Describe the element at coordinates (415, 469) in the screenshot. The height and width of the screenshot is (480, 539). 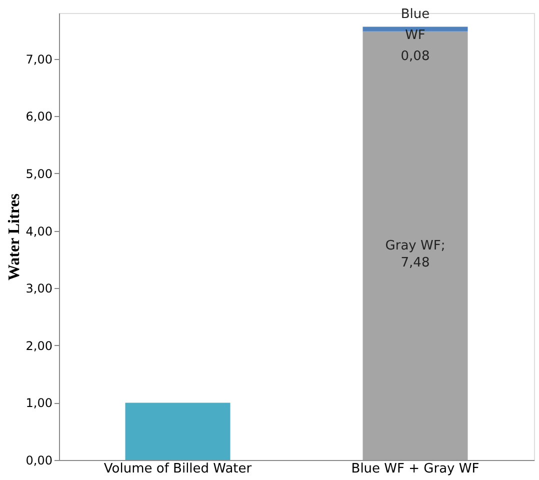
I see `x-tick-label: Blue WF + Gray WF` at that location.